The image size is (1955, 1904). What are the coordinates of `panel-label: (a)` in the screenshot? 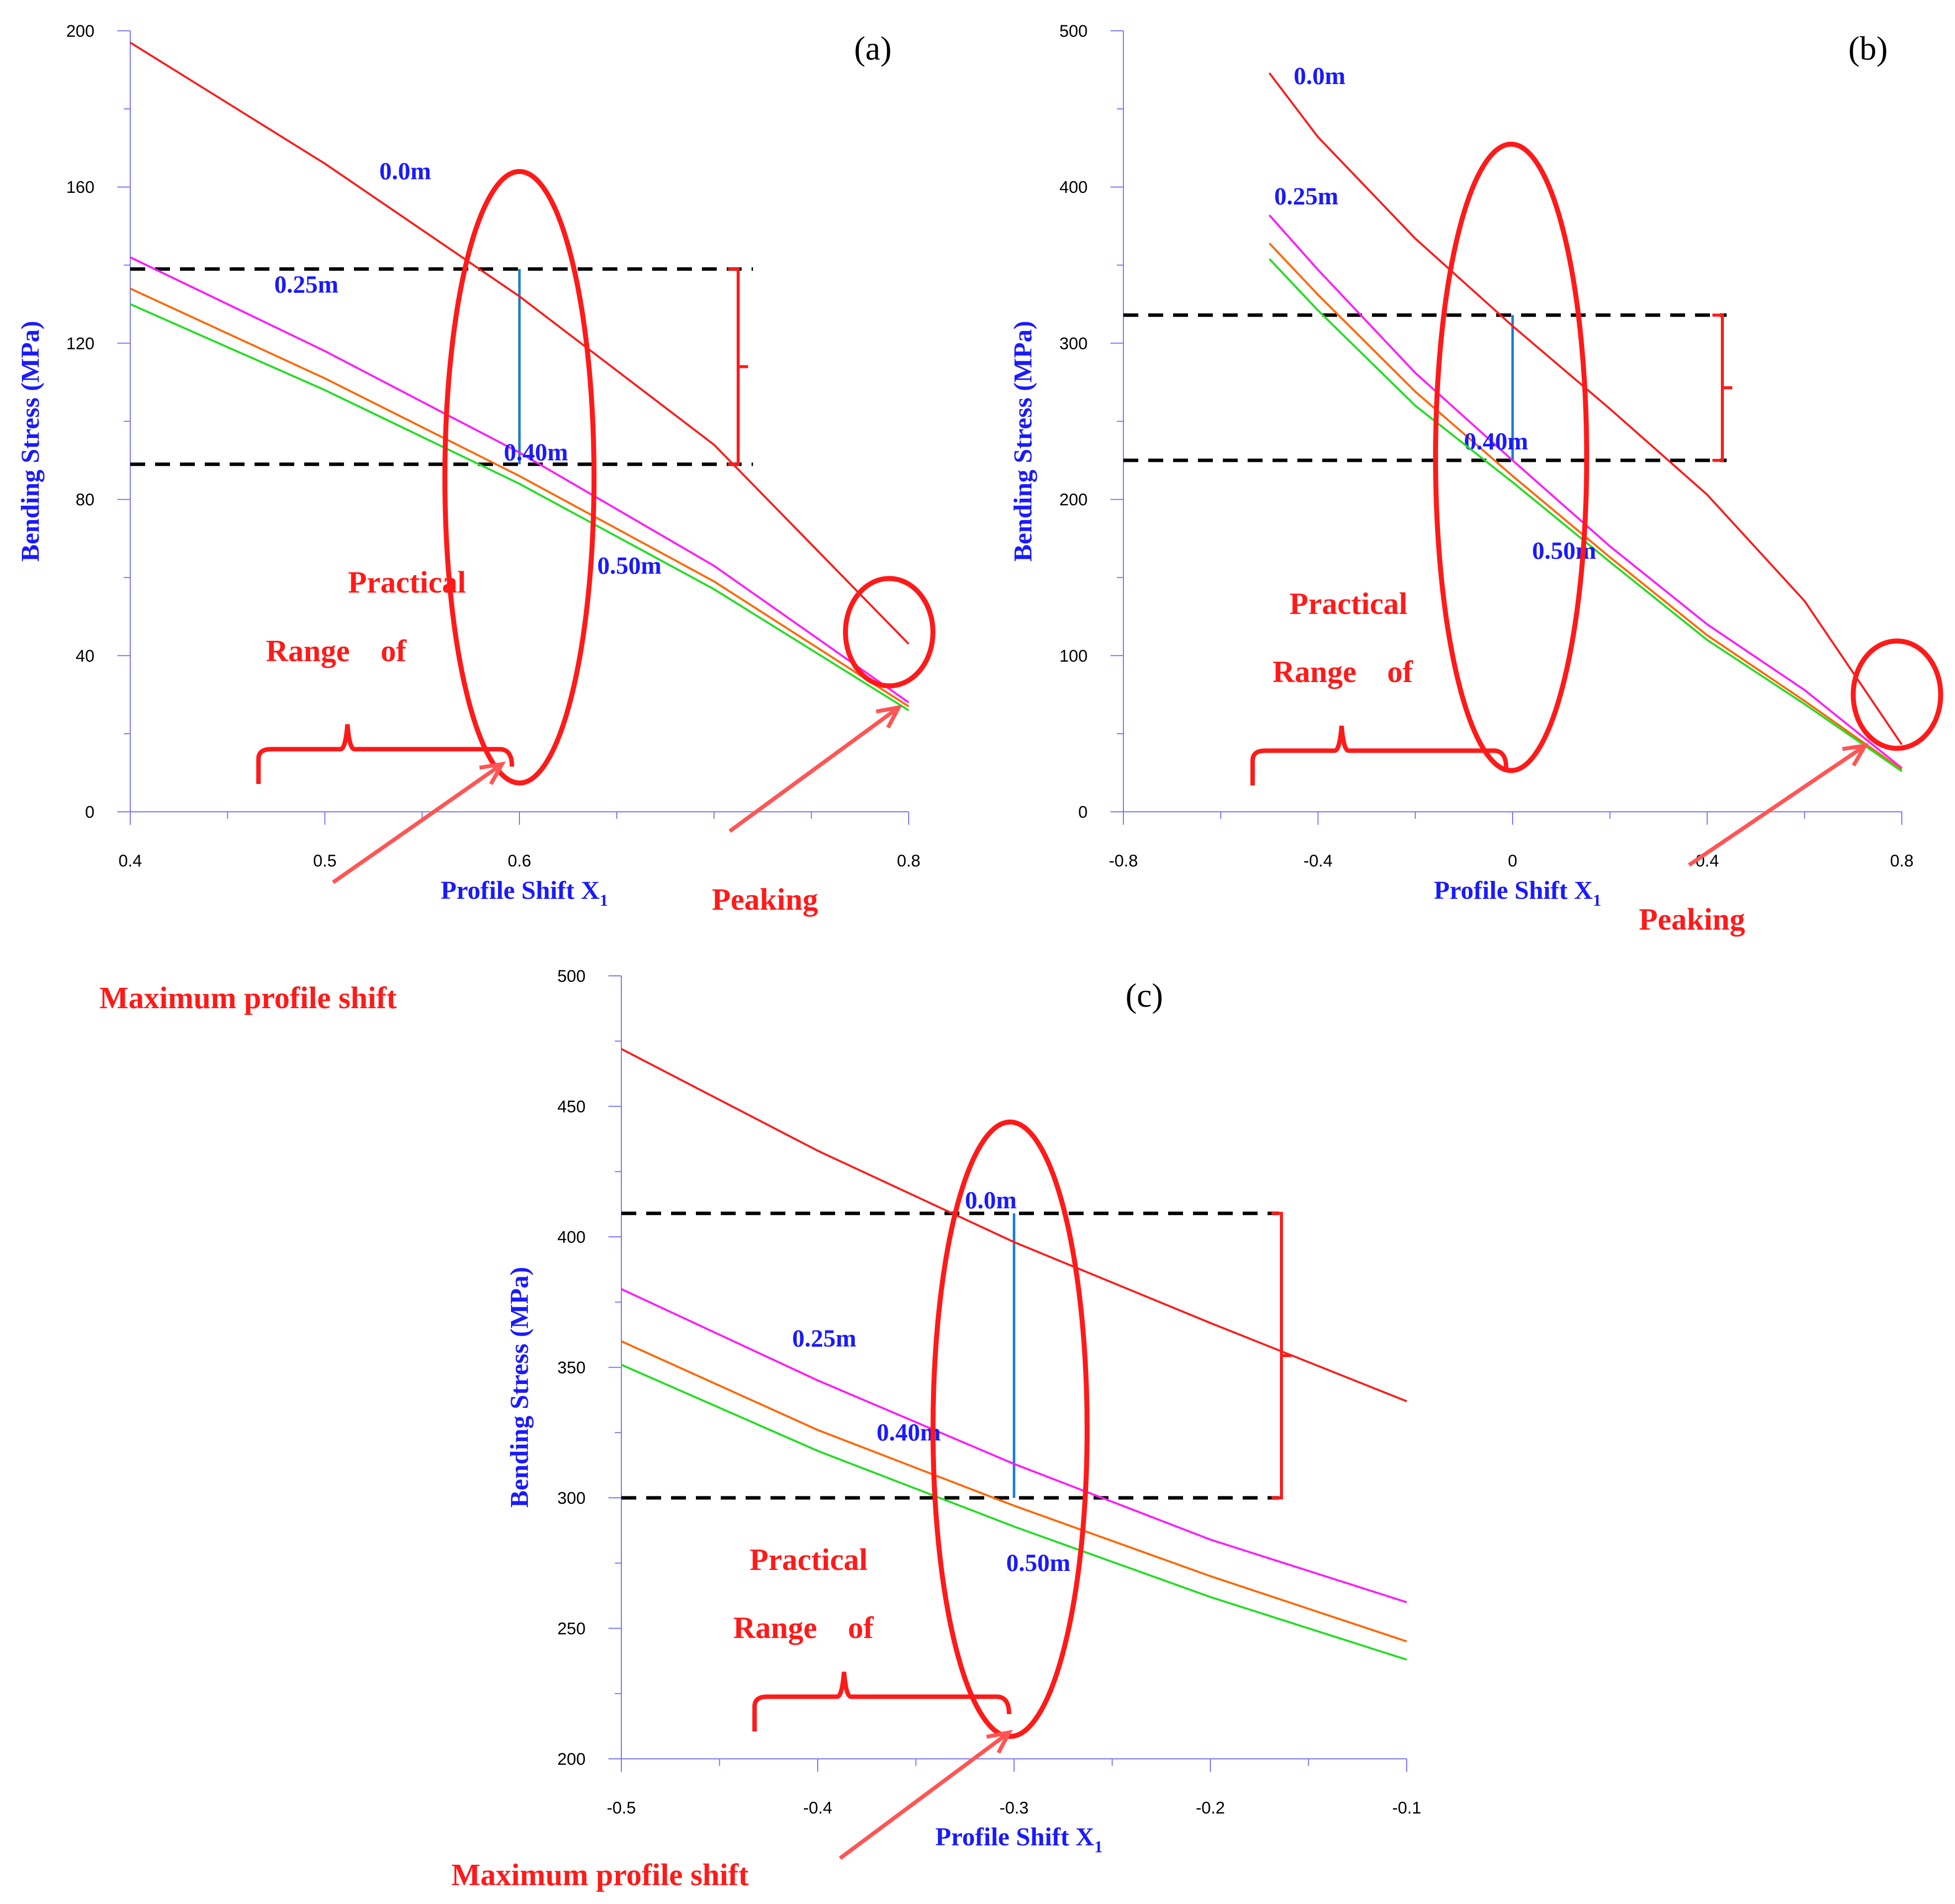 It's located at (872, 48).